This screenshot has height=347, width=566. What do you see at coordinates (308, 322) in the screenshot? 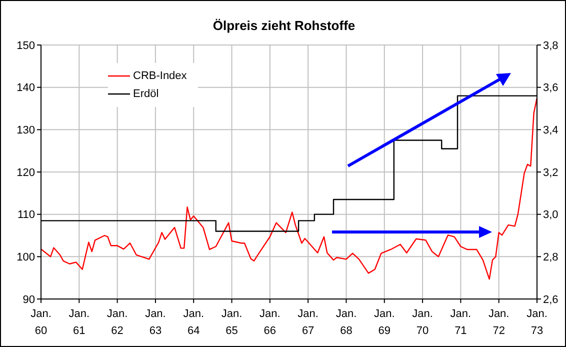
I see `x-tick-label: Jan. 67` at bounding box center [308, 322].